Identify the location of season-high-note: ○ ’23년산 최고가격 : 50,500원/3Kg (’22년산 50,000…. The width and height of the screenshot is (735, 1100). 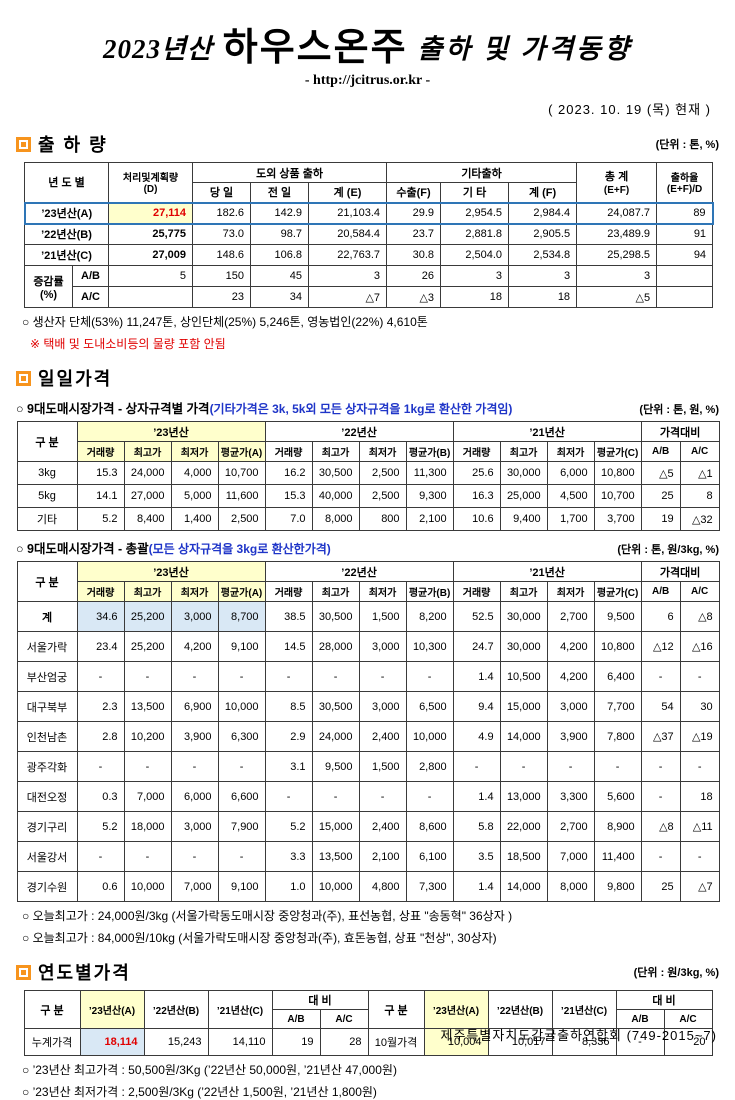
(209, 1070).